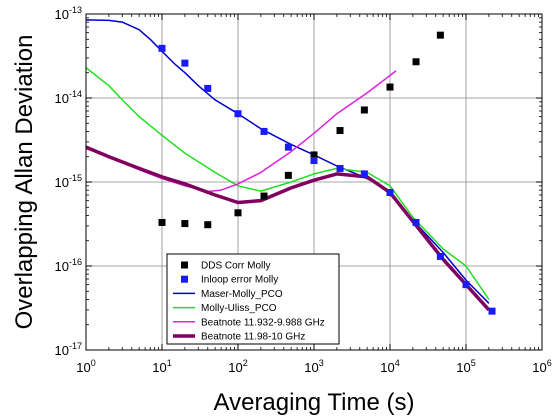 The image size is (559, 418). I want to click on x-tick-label: 10³, so click(313, 366).